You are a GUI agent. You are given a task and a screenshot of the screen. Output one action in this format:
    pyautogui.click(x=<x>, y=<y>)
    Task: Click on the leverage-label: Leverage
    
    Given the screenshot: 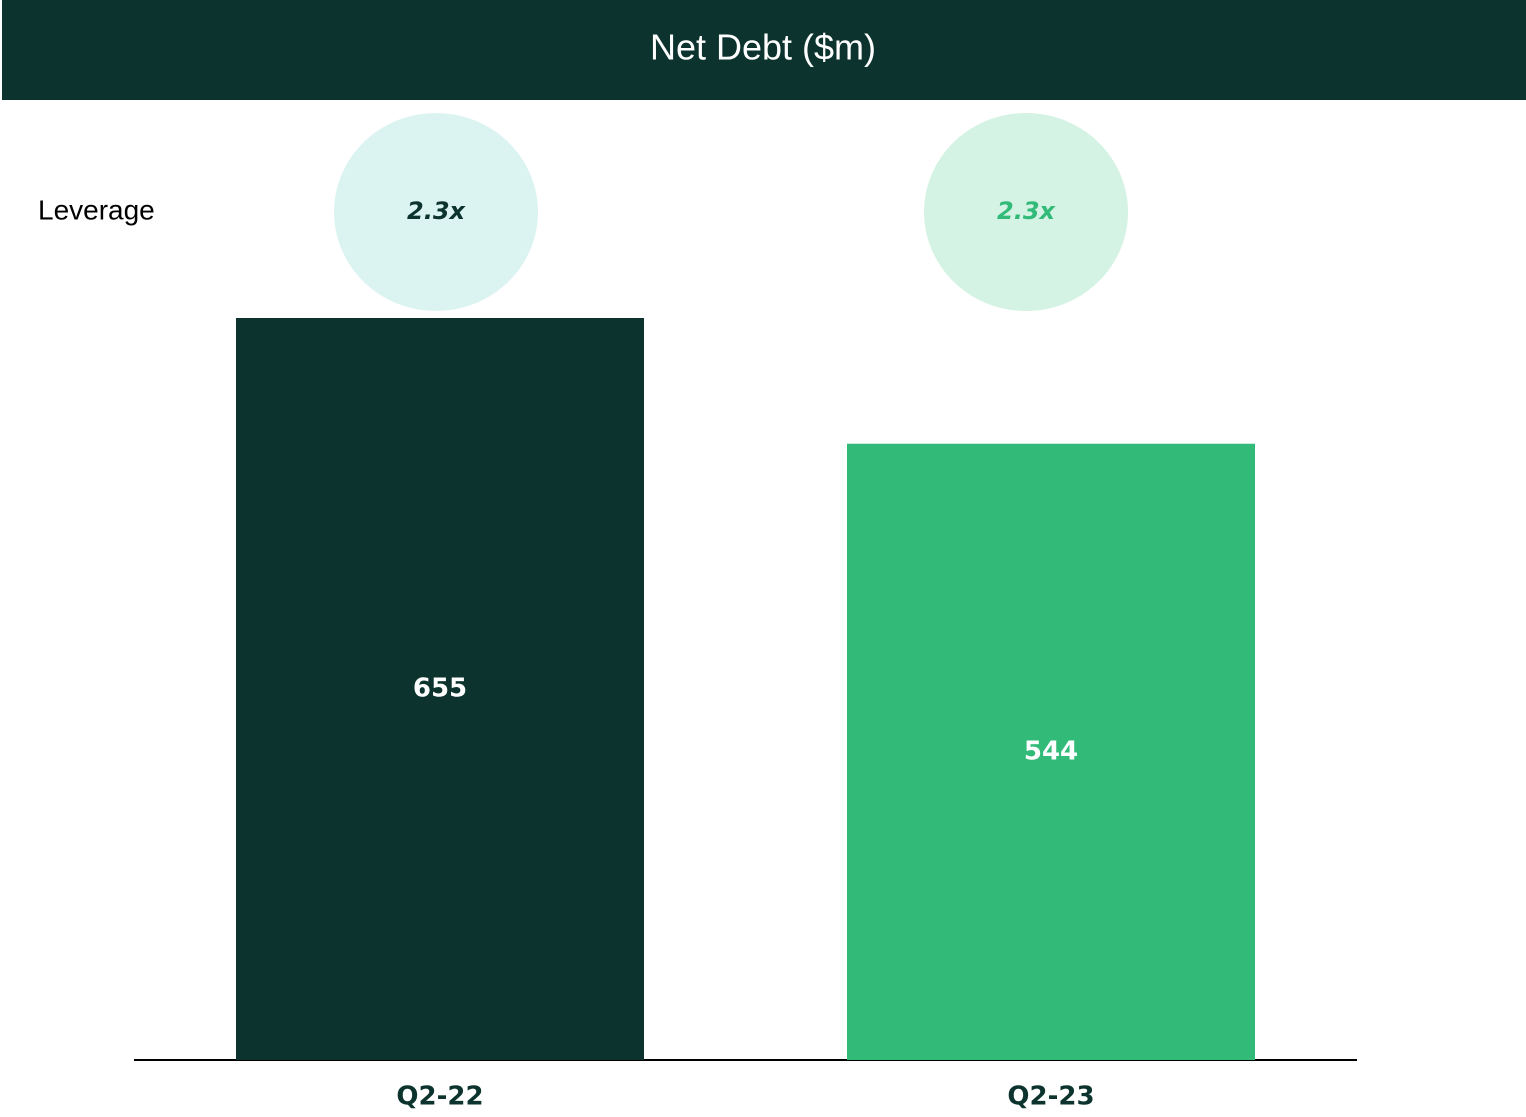 What is the action you would take?
    pyautogui.click(x=96, y=209)
    